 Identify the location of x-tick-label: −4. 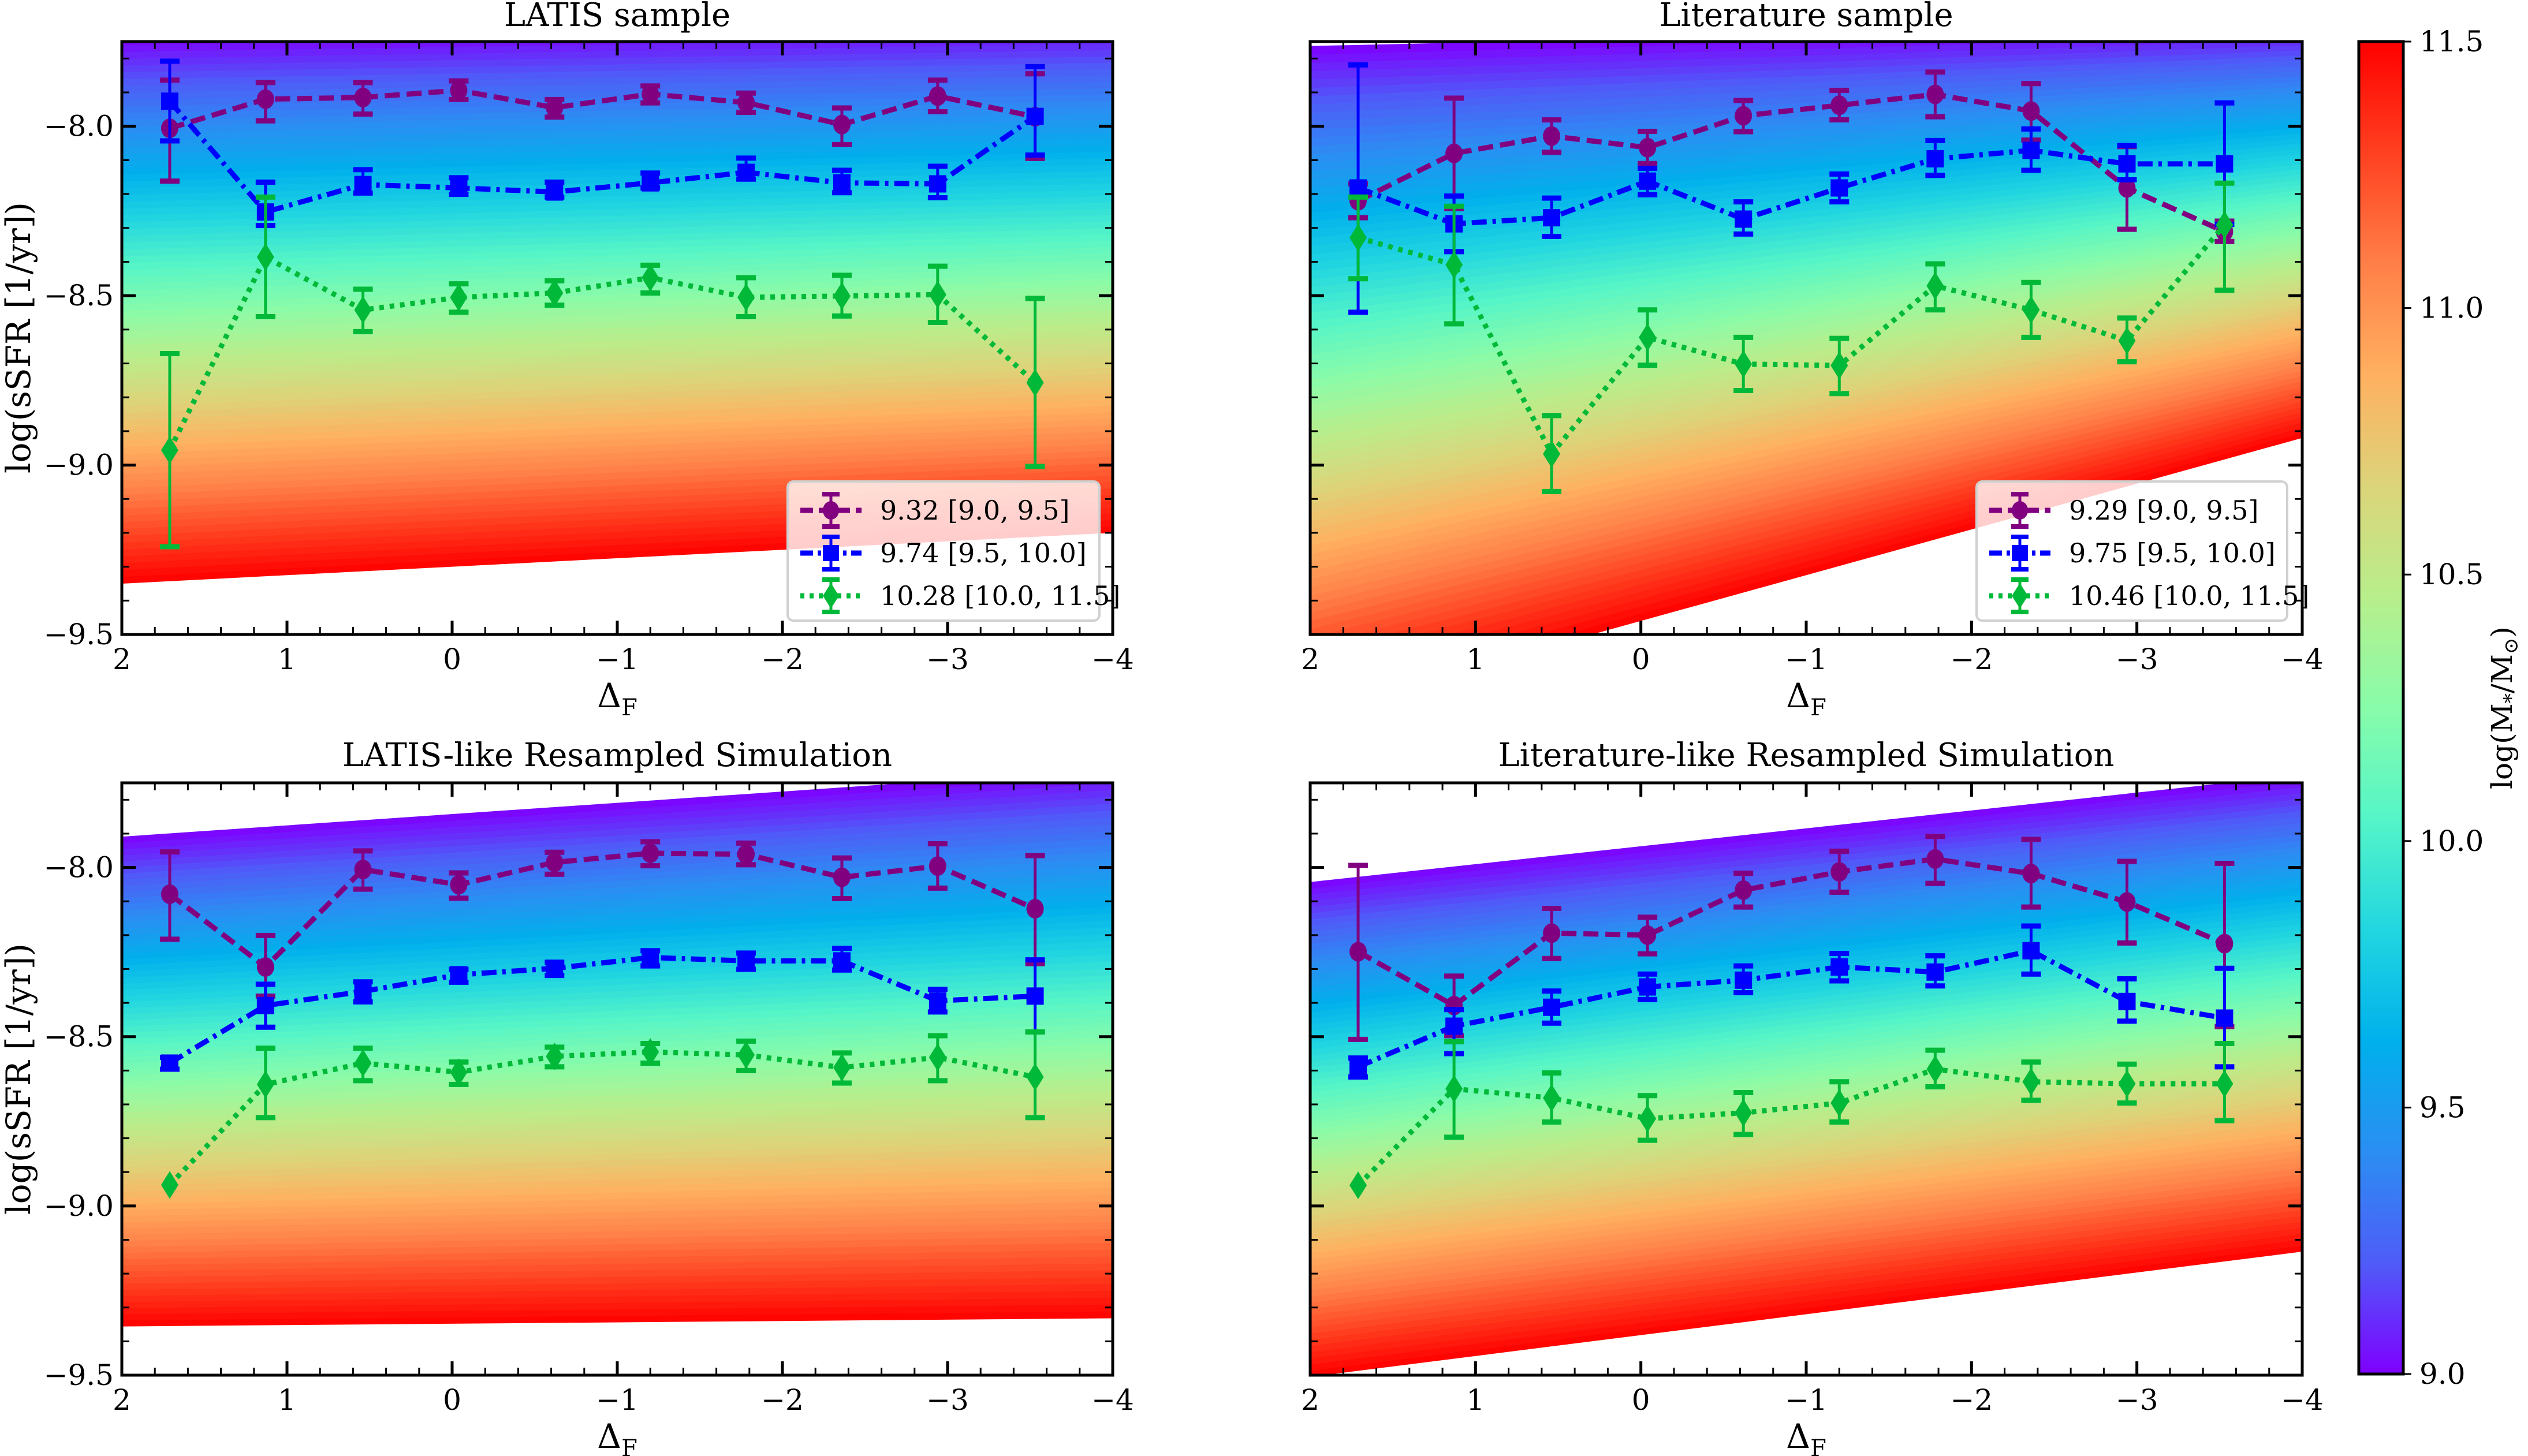
(2302, 1400).